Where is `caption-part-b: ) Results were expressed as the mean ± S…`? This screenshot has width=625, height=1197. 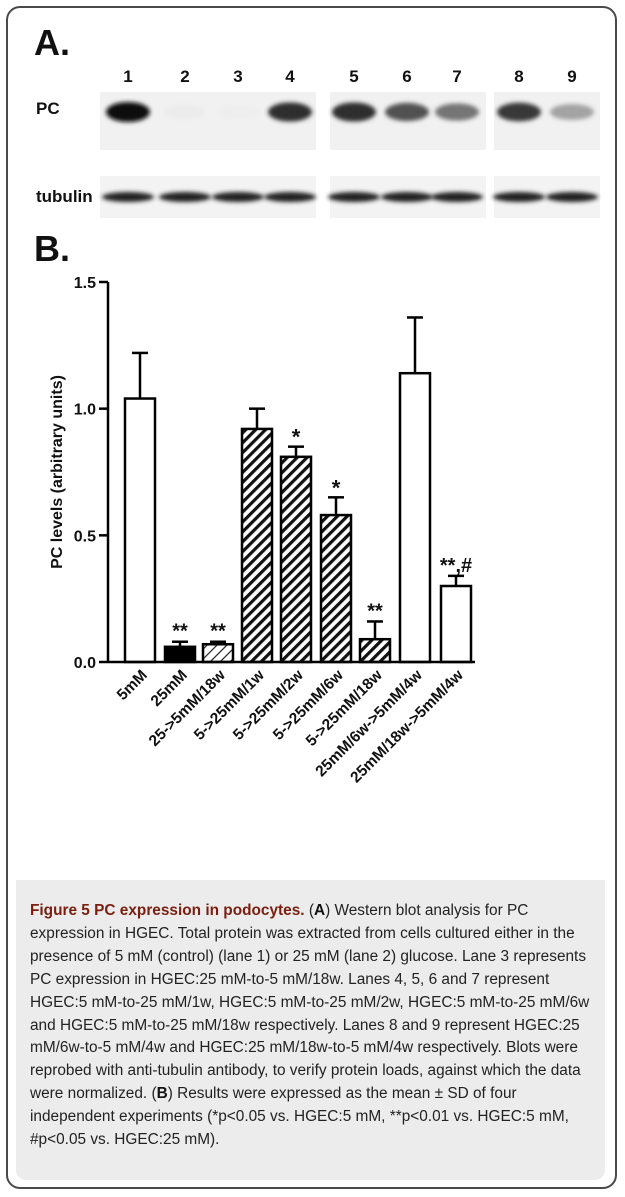
caption-part-b: ) Results were expressed as the mean ± S… is located at coordinates (299, 1117).